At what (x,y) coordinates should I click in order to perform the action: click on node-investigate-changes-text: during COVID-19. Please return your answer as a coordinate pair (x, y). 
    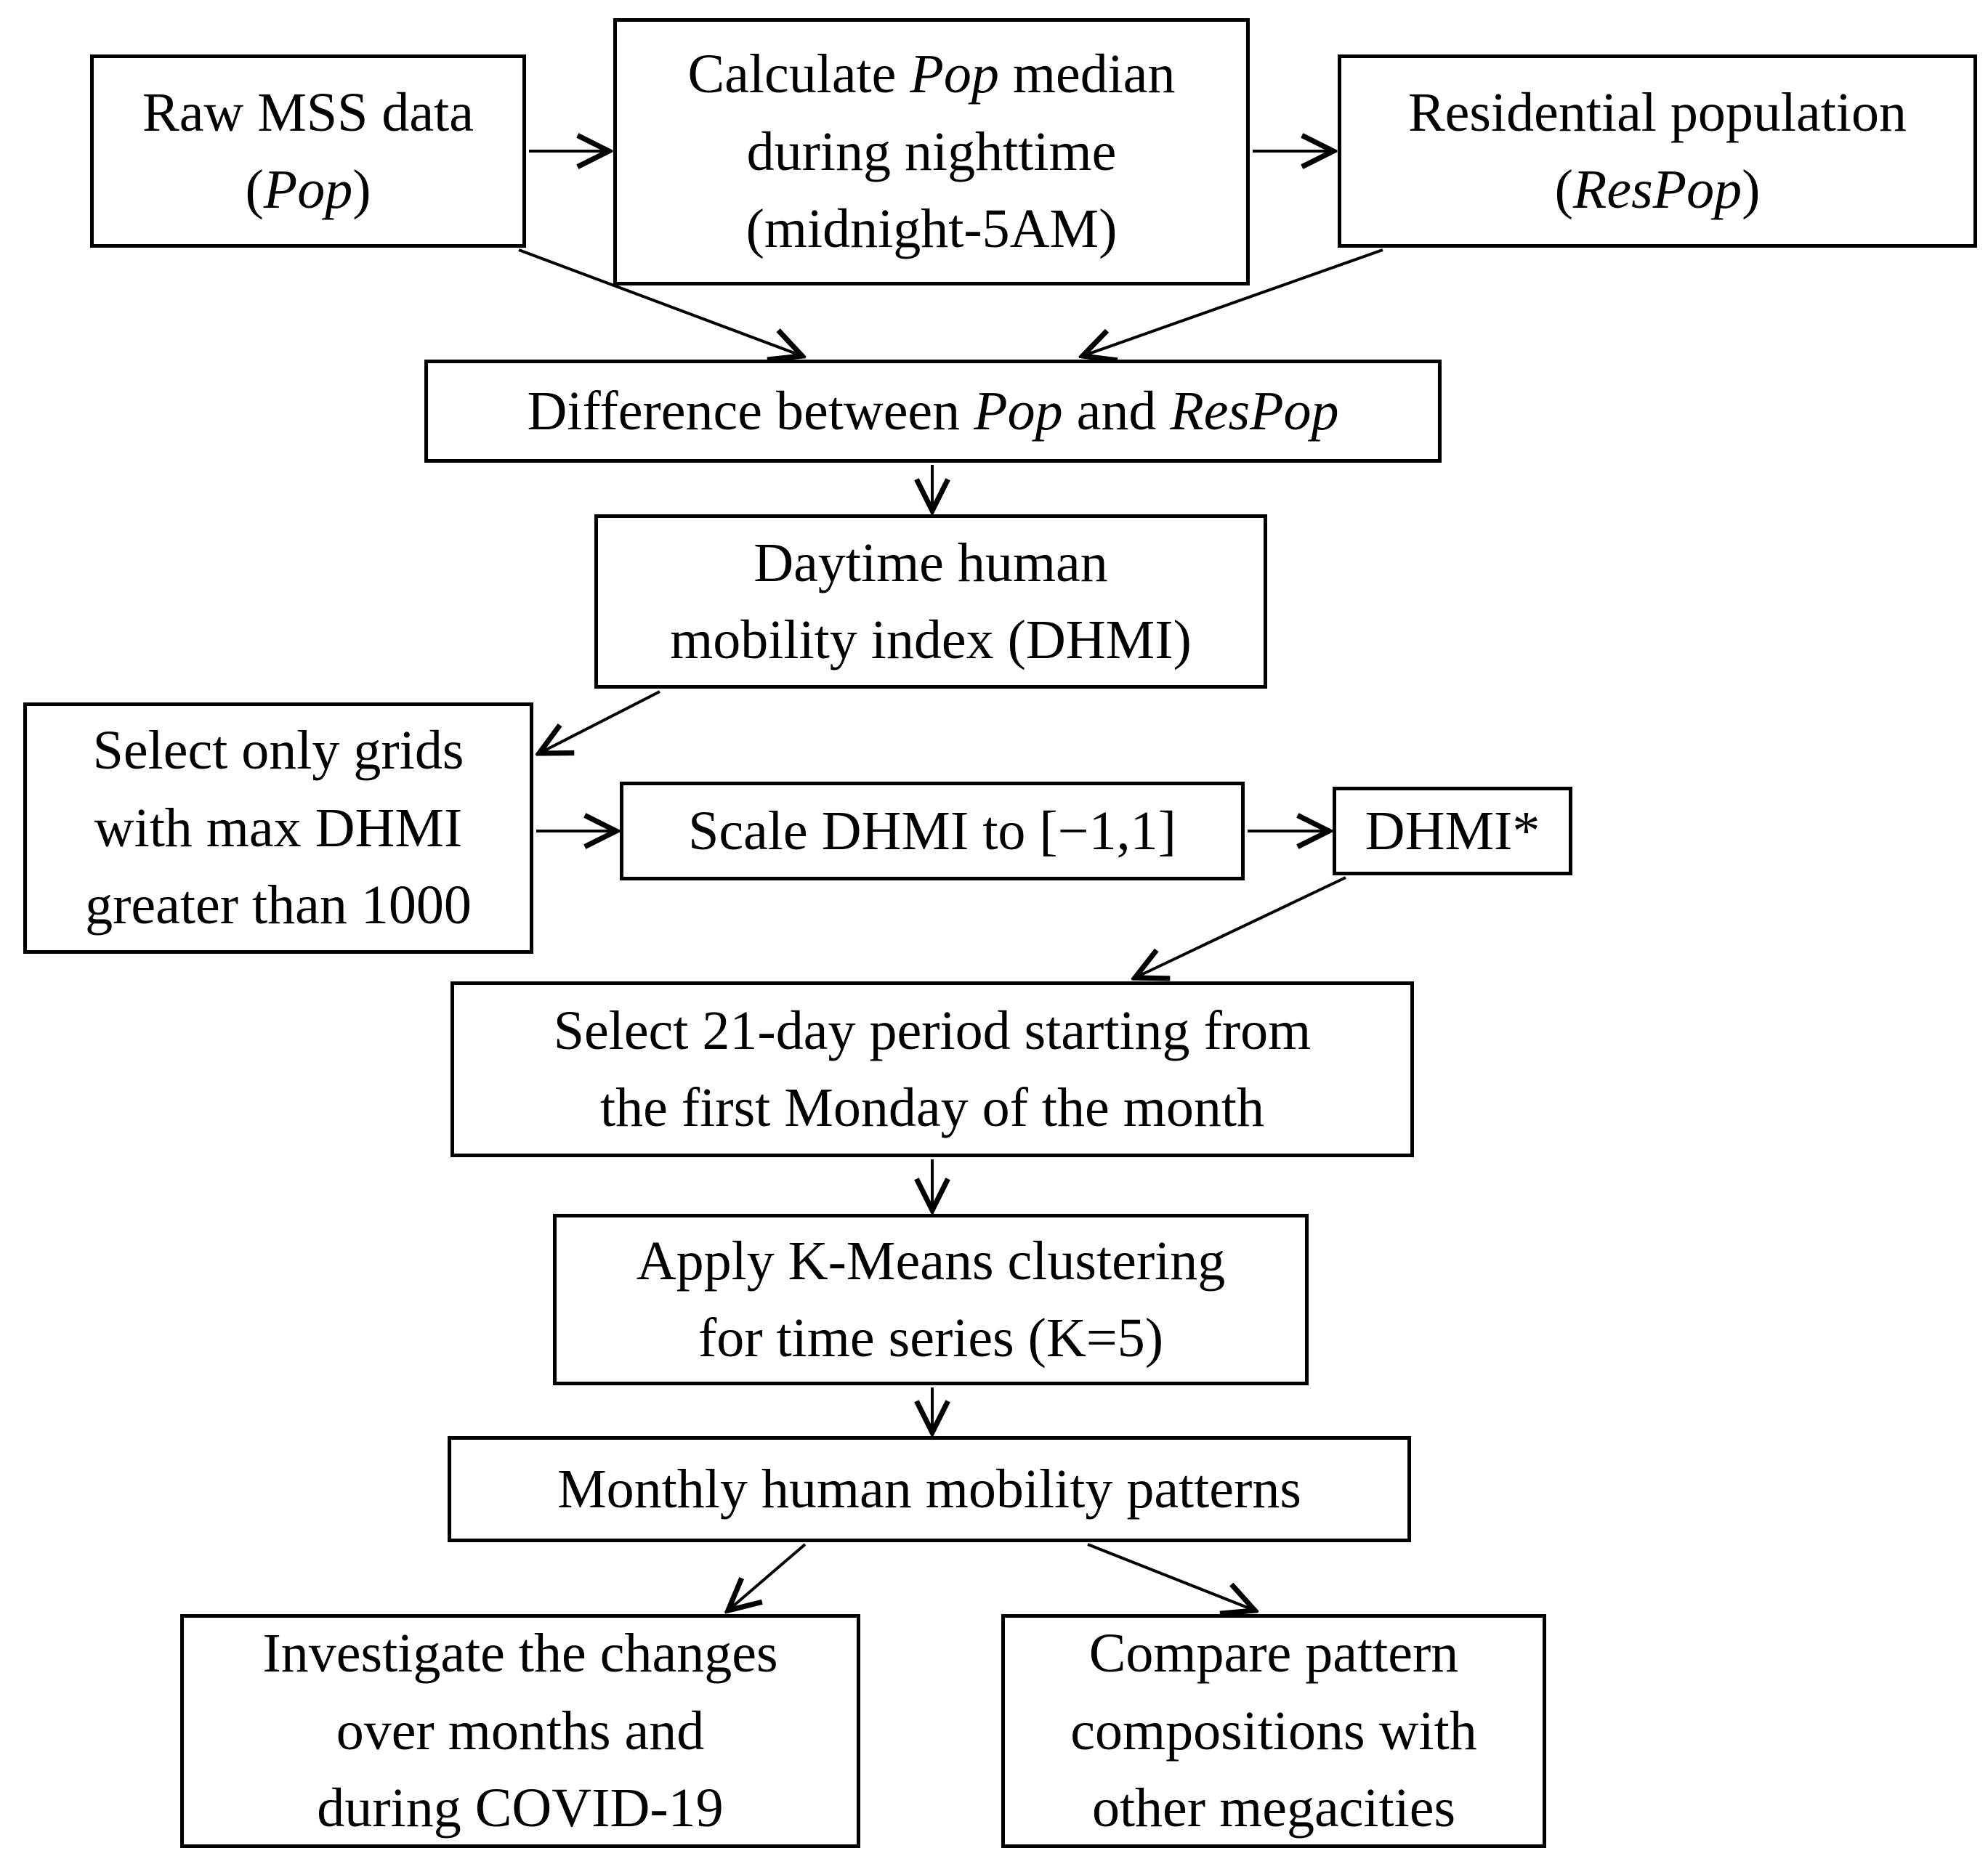
    Looking at the image, I should click on (520, 1808).